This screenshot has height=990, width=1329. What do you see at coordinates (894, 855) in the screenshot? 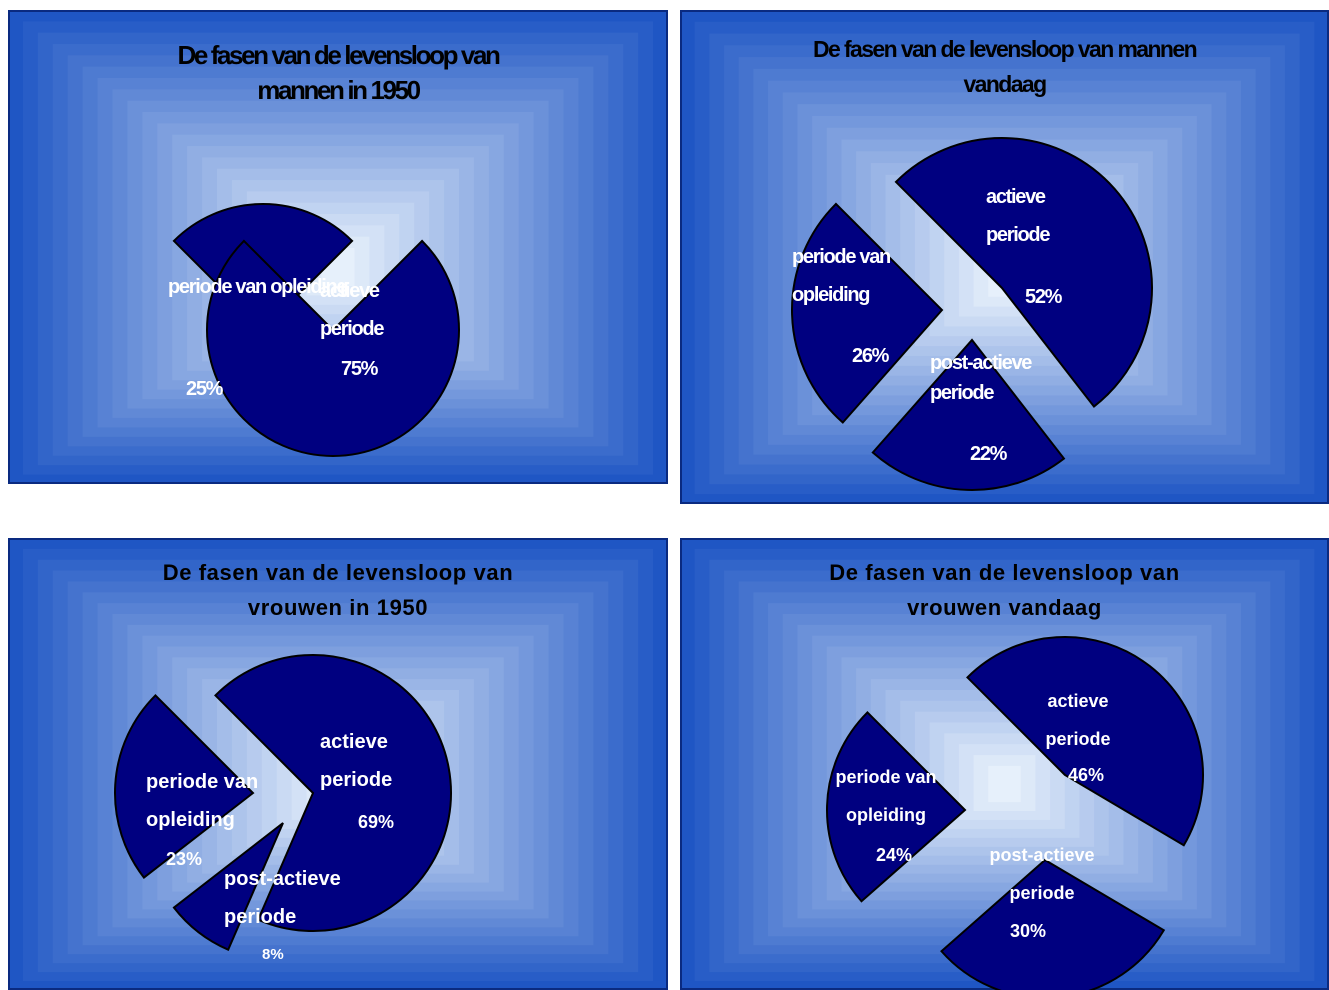
I see `slice-value-opleiding: 24%` at bounding box center [894, 855].